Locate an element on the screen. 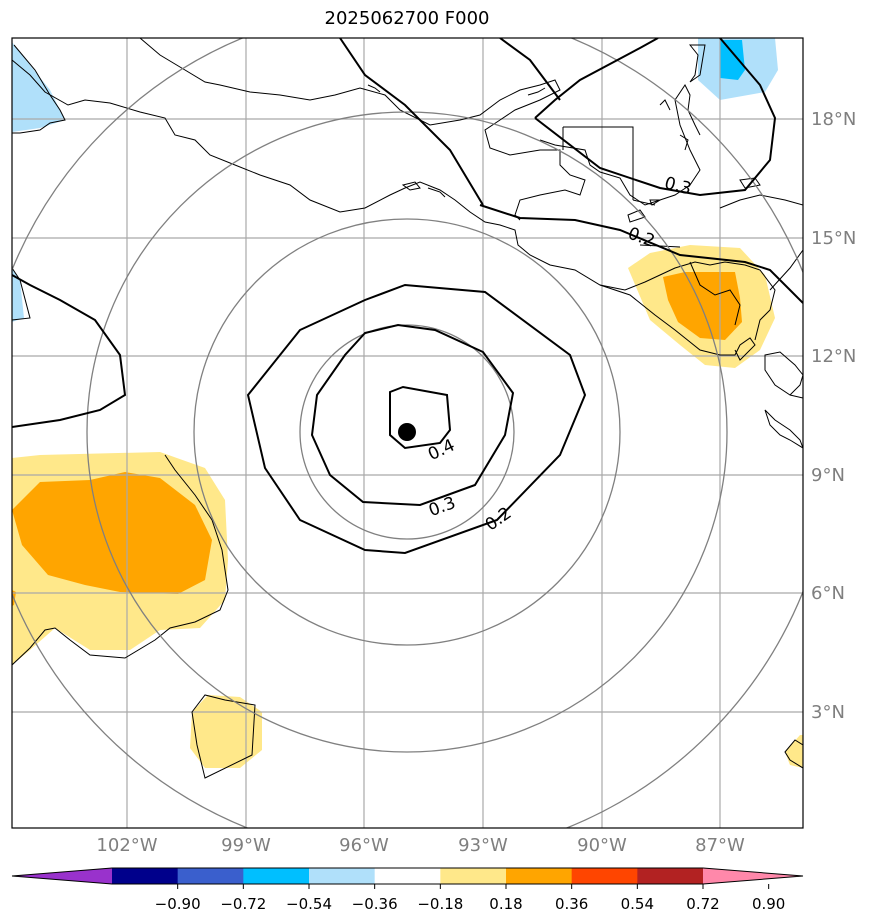  lat-label: 3°N is located at coordinates (828, 712).